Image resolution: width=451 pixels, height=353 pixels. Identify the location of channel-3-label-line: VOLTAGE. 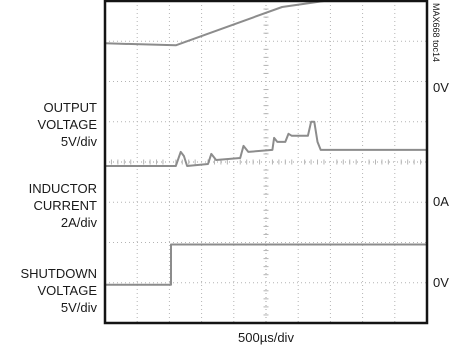
(67, 290).